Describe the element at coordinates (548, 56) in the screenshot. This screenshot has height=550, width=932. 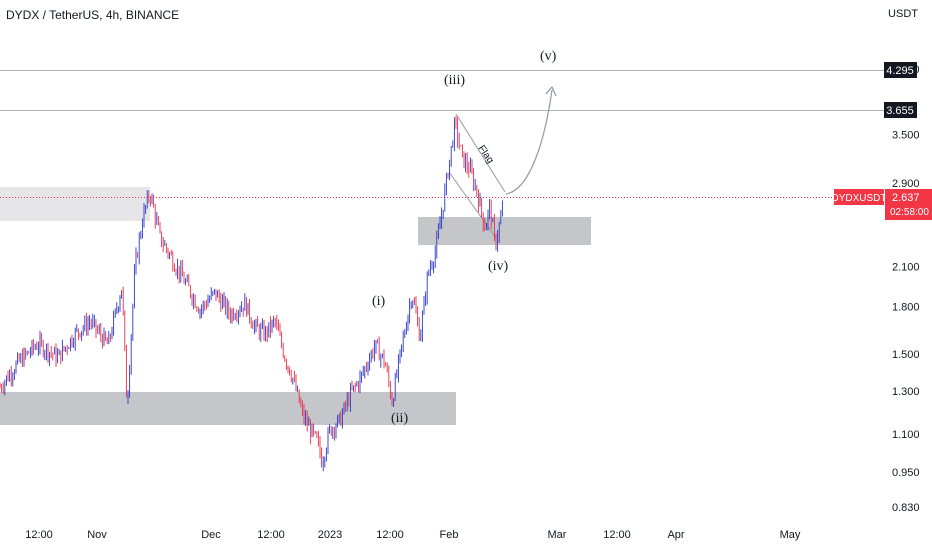
I see `wave-label-v: (v)` at that location.